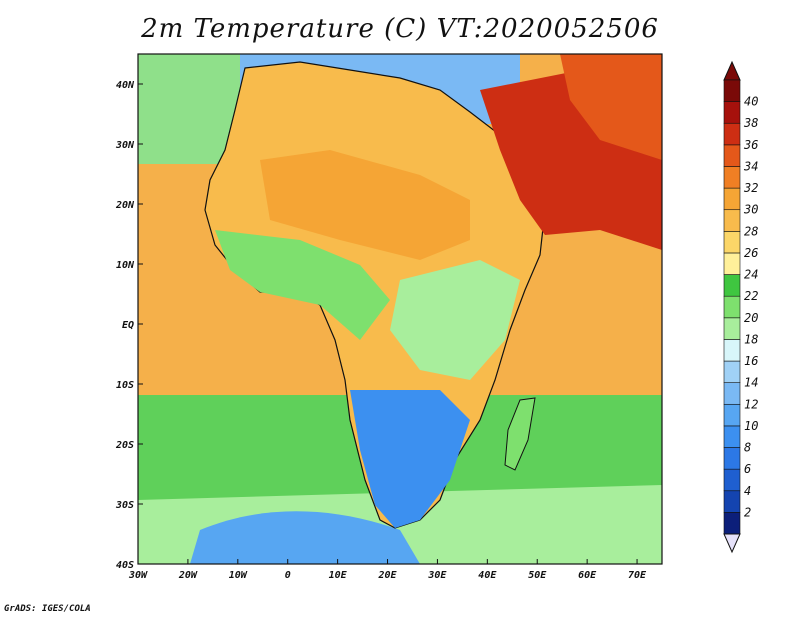 Image resolution: width=800 pixels, height=618 pixels. I want to click on colorbar-upper-arrow, so click(732, 70).